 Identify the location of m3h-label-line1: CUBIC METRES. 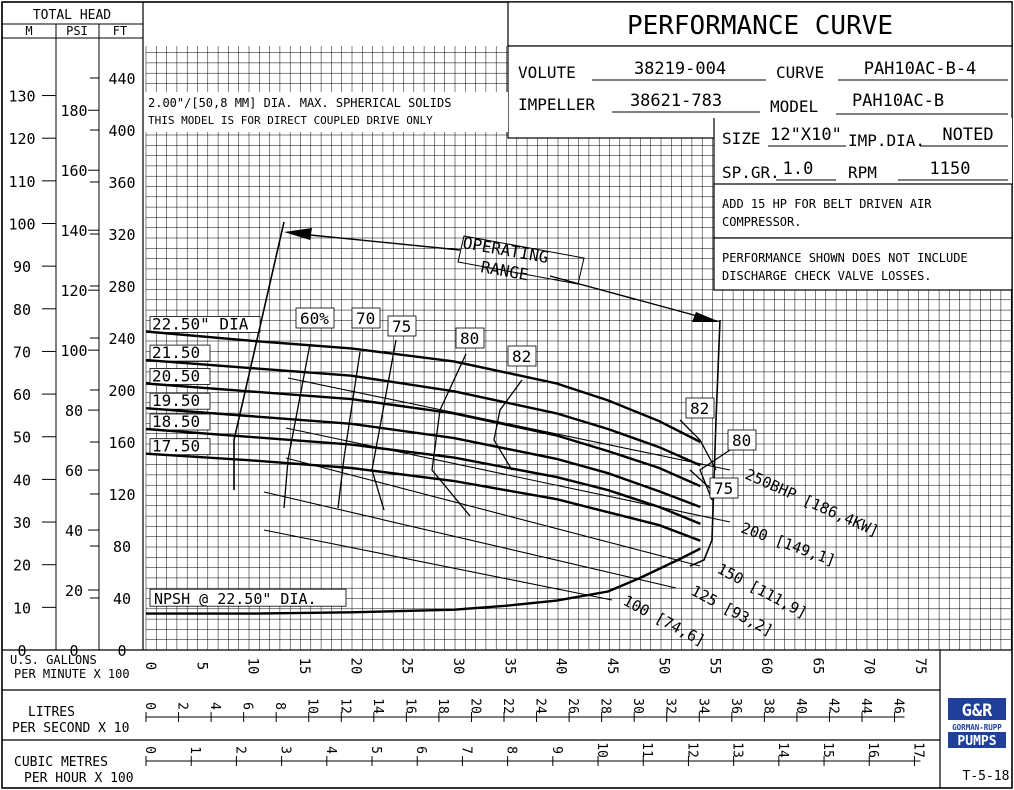
(61, 762).